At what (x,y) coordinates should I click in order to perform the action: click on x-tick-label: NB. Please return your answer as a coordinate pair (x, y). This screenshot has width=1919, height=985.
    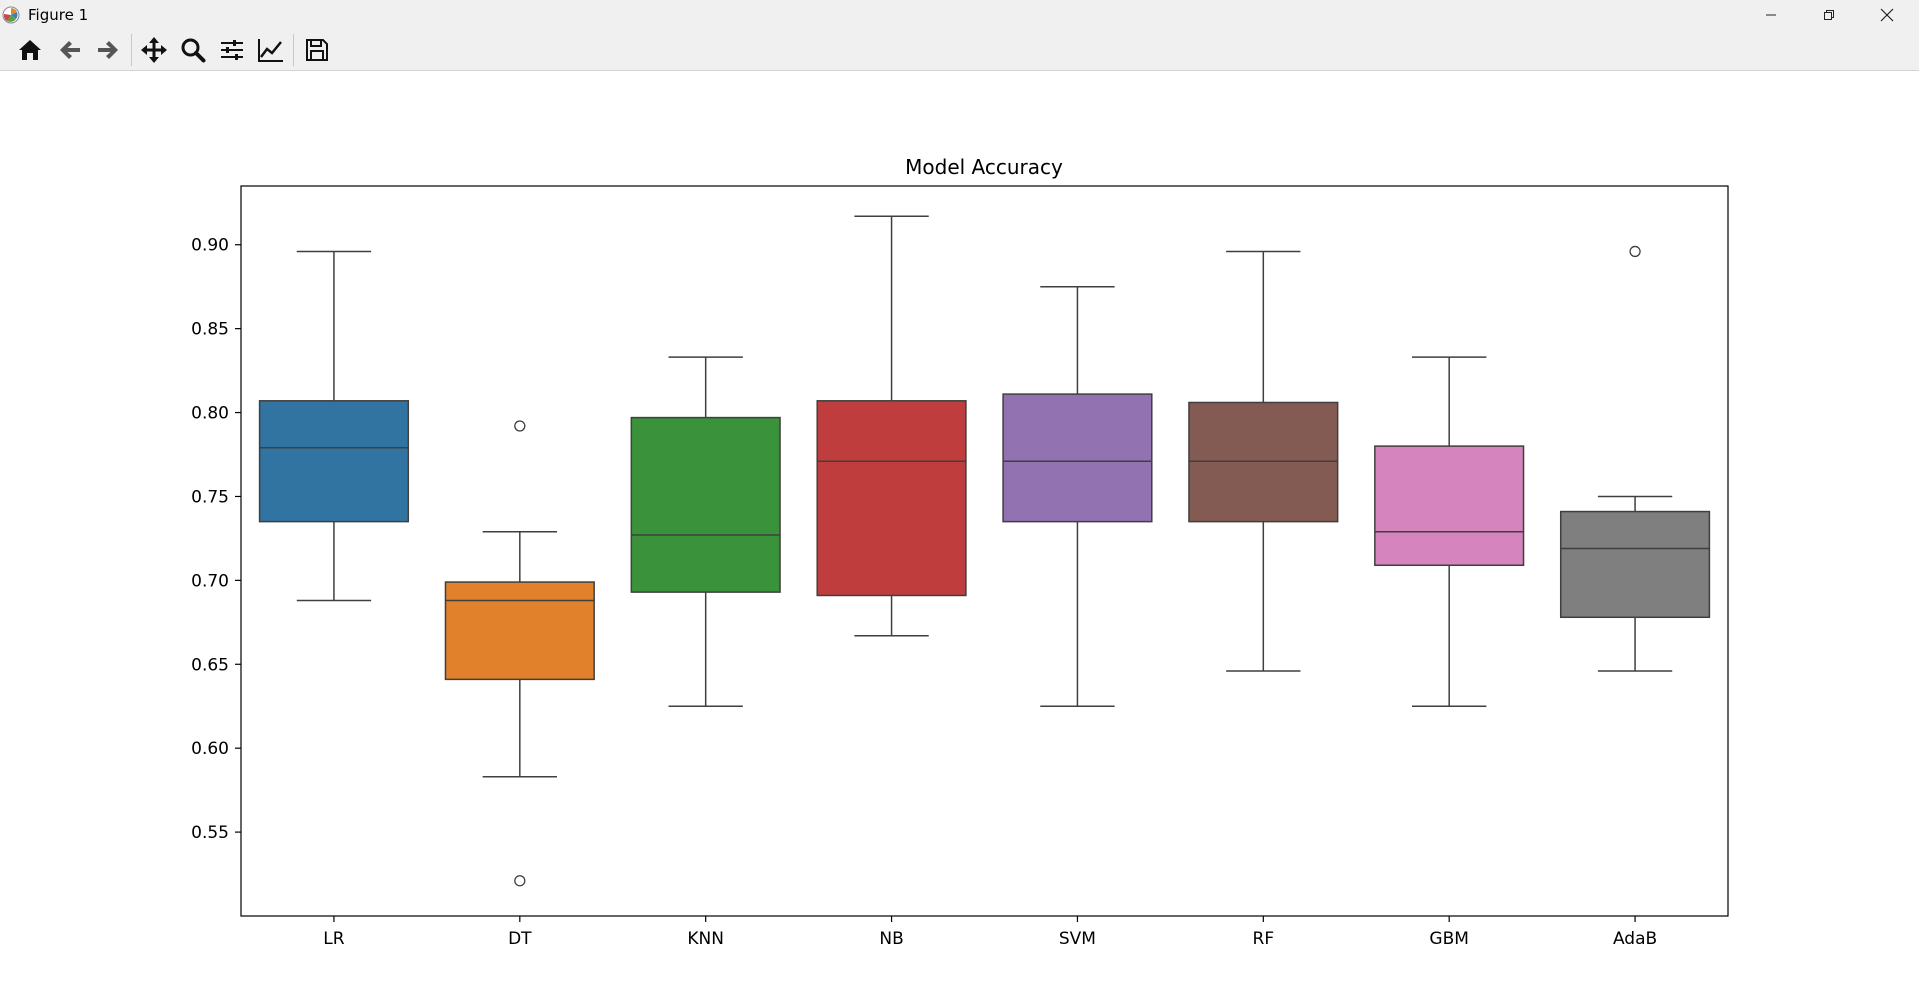
    Looking at the image, I should click on (891, 939).